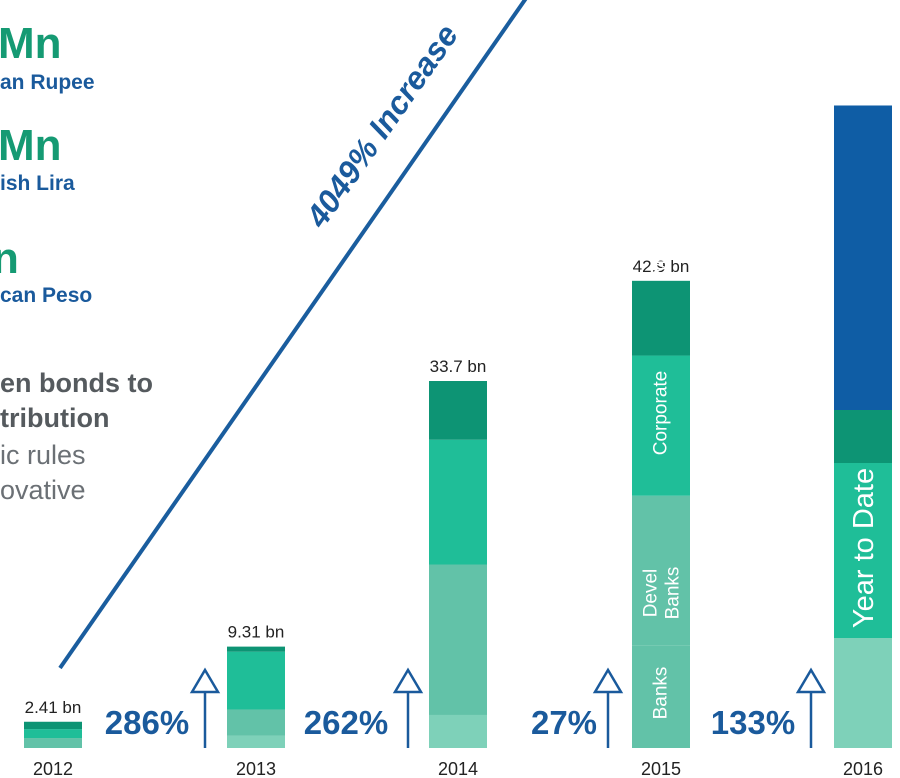  Describe the element at coordinates (661, 693) in the screenshot. I see `segment-label-banks: Banks` at that location.